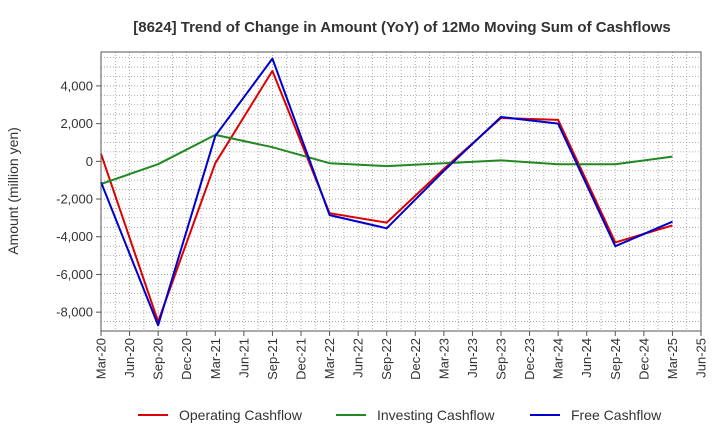 This screenshot has height=440, width=720. Describe the element at coordinates (241, 415) in the screenshot. I see `legend-label: Operating Cashflow` at that location.